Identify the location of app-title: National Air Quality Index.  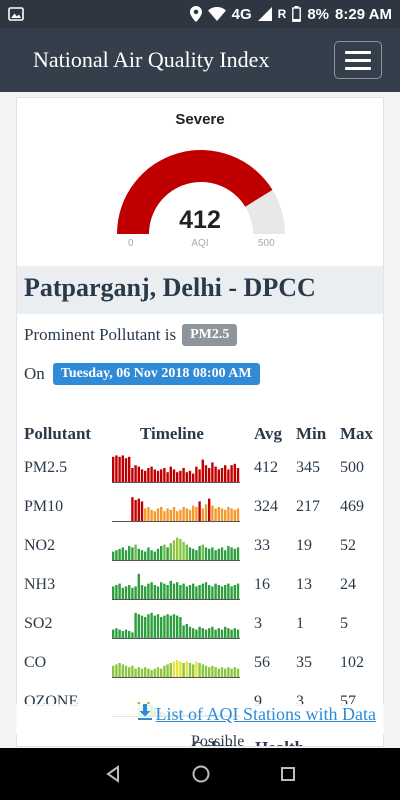
(151, 59).